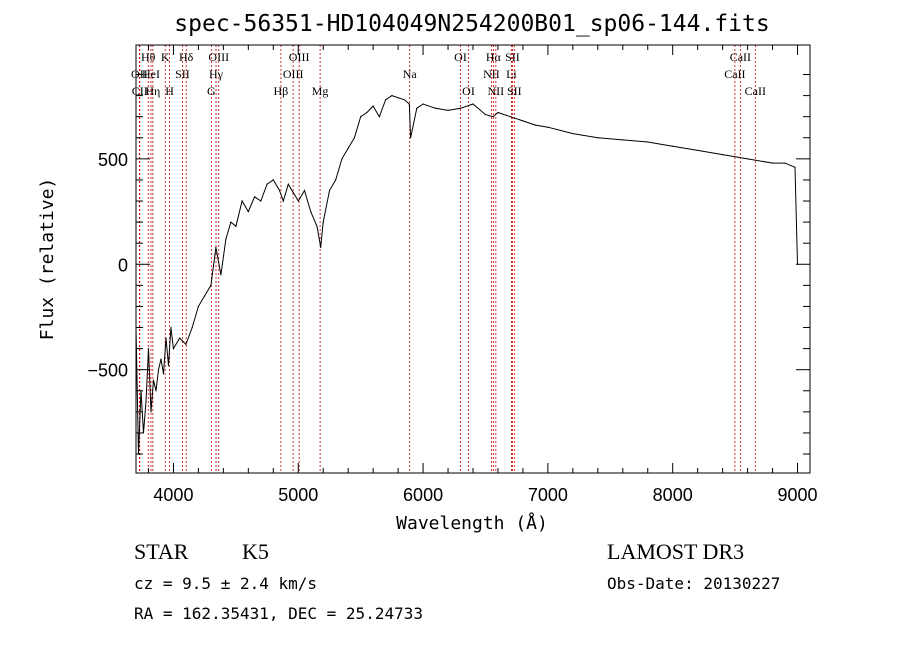  What do you see at coordinates (468, 91) in the screenshot?
I see `line-label-18: OI` at bounding box center [468, 91].